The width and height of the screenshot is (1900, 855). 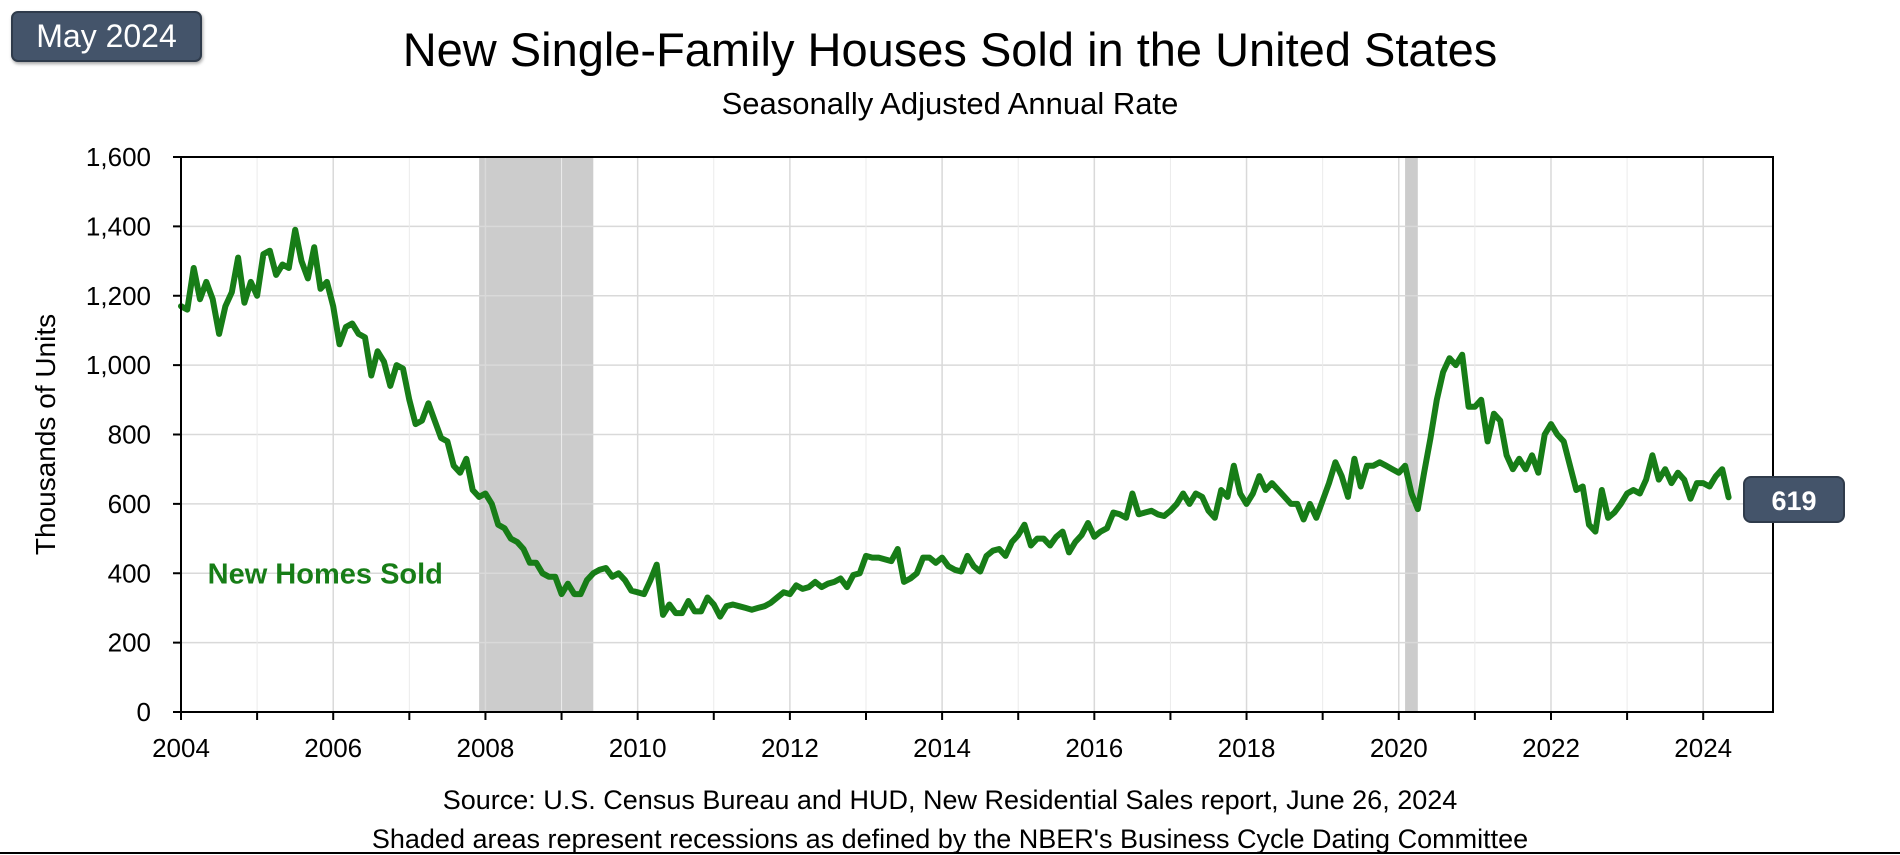 I want to click on x-tick-label: 2022, so click(x=1551, y=748).